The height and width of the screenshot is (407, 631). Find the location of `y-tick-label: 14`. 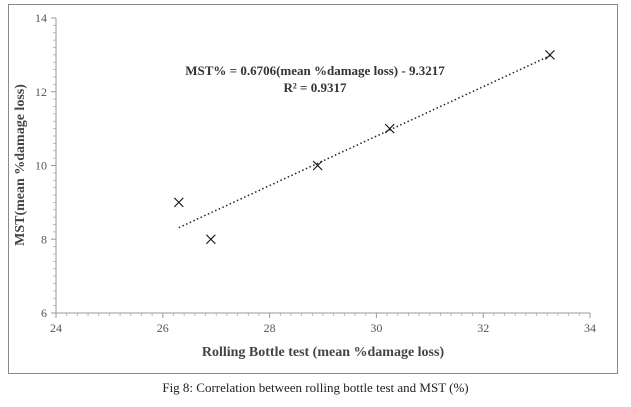

y-tick-label: 14 is located at coordinates (41, 18).